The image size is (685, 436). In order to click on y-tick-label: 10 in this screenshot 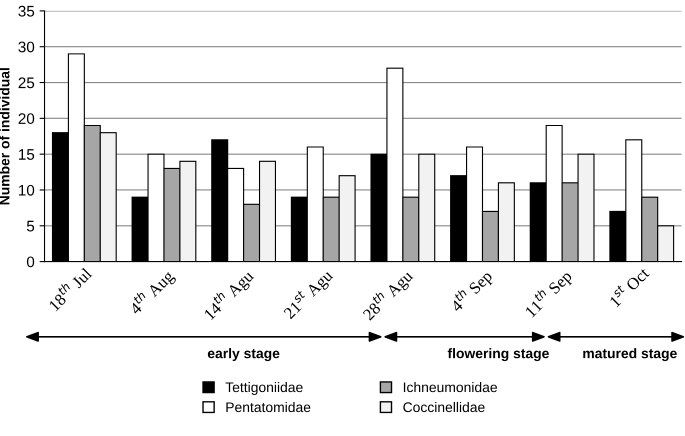, I will do `click(26, 190)`.